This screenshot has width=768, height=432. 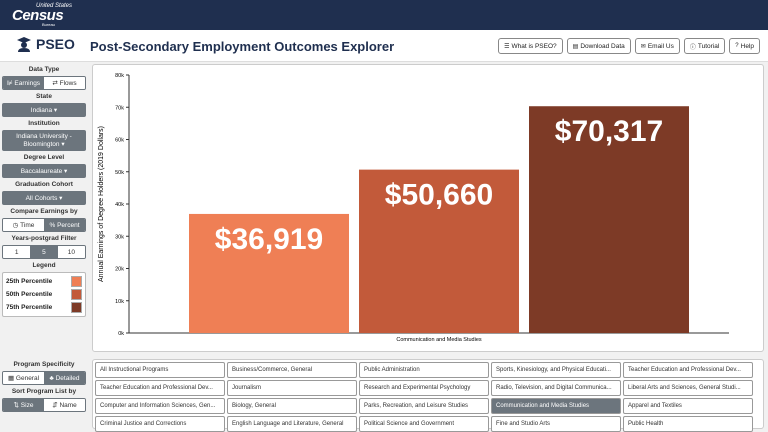 What do you see at coordinates (269, 273) in the screenshot?
I see `bar-25th-percentile` at bounding box center [269, 273].